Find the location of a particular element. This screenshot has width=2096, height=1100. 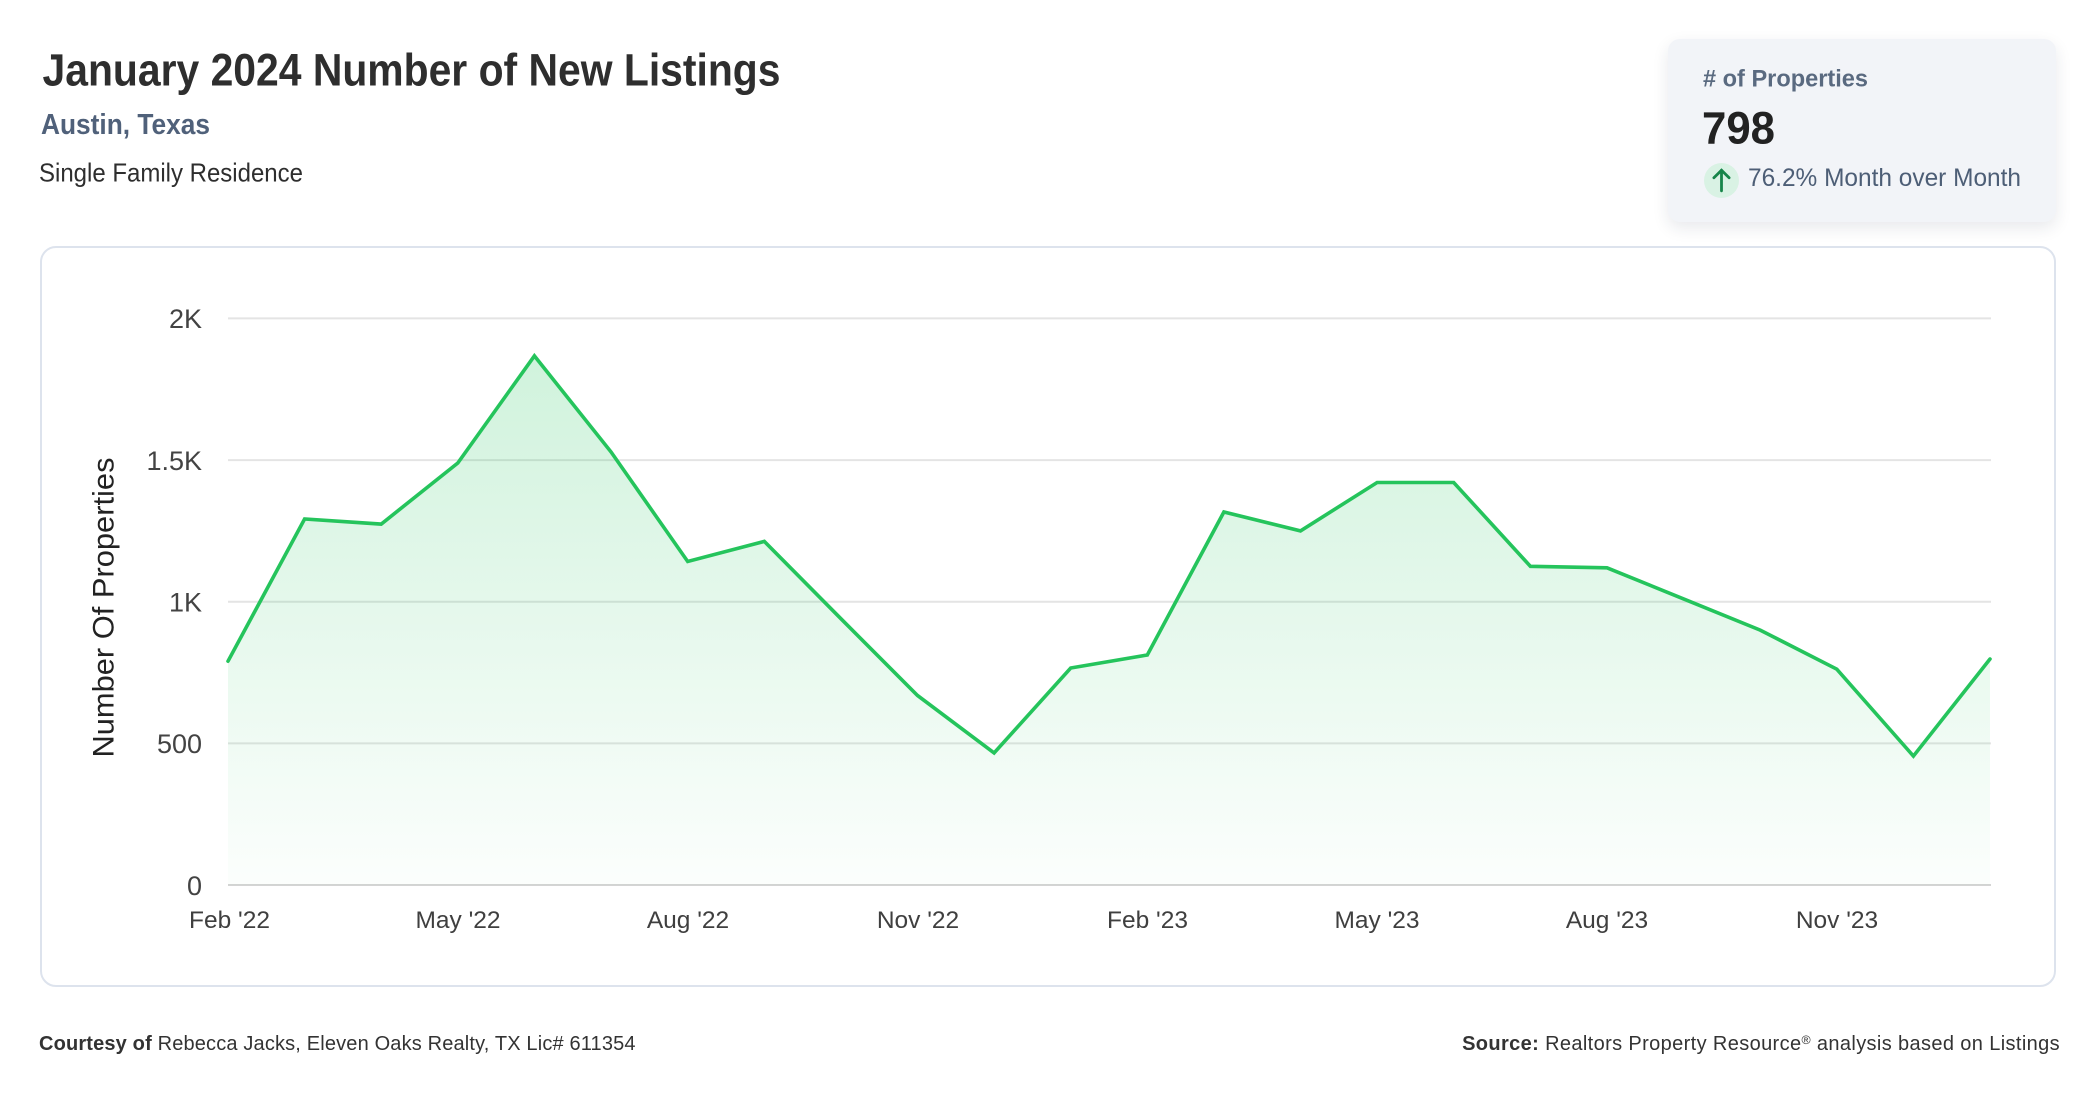

svg-text: Feb '23 is located at coordinates (1147, 920).